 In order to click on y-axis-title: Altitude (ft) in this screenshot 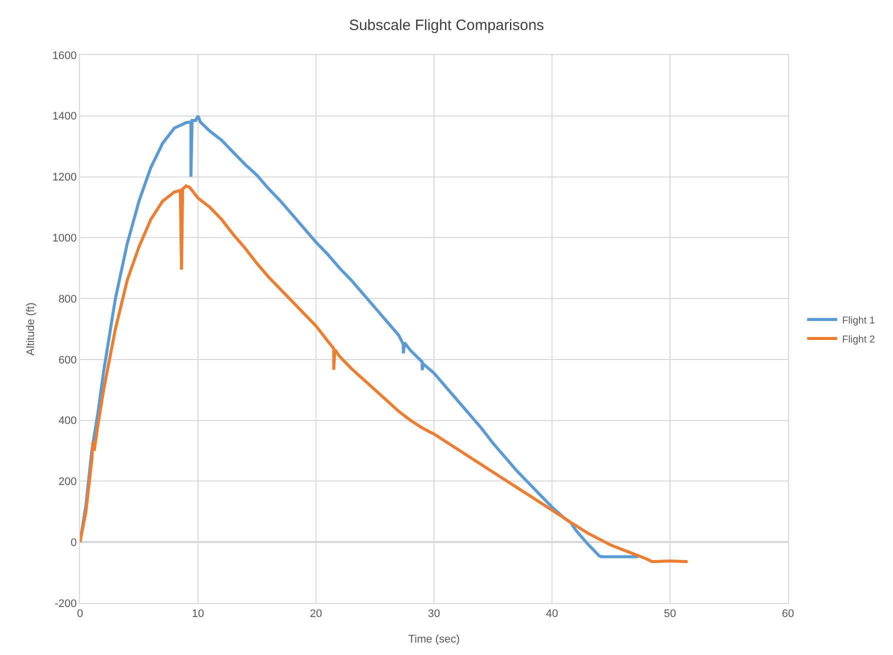, I will do `click(30, 329)`.